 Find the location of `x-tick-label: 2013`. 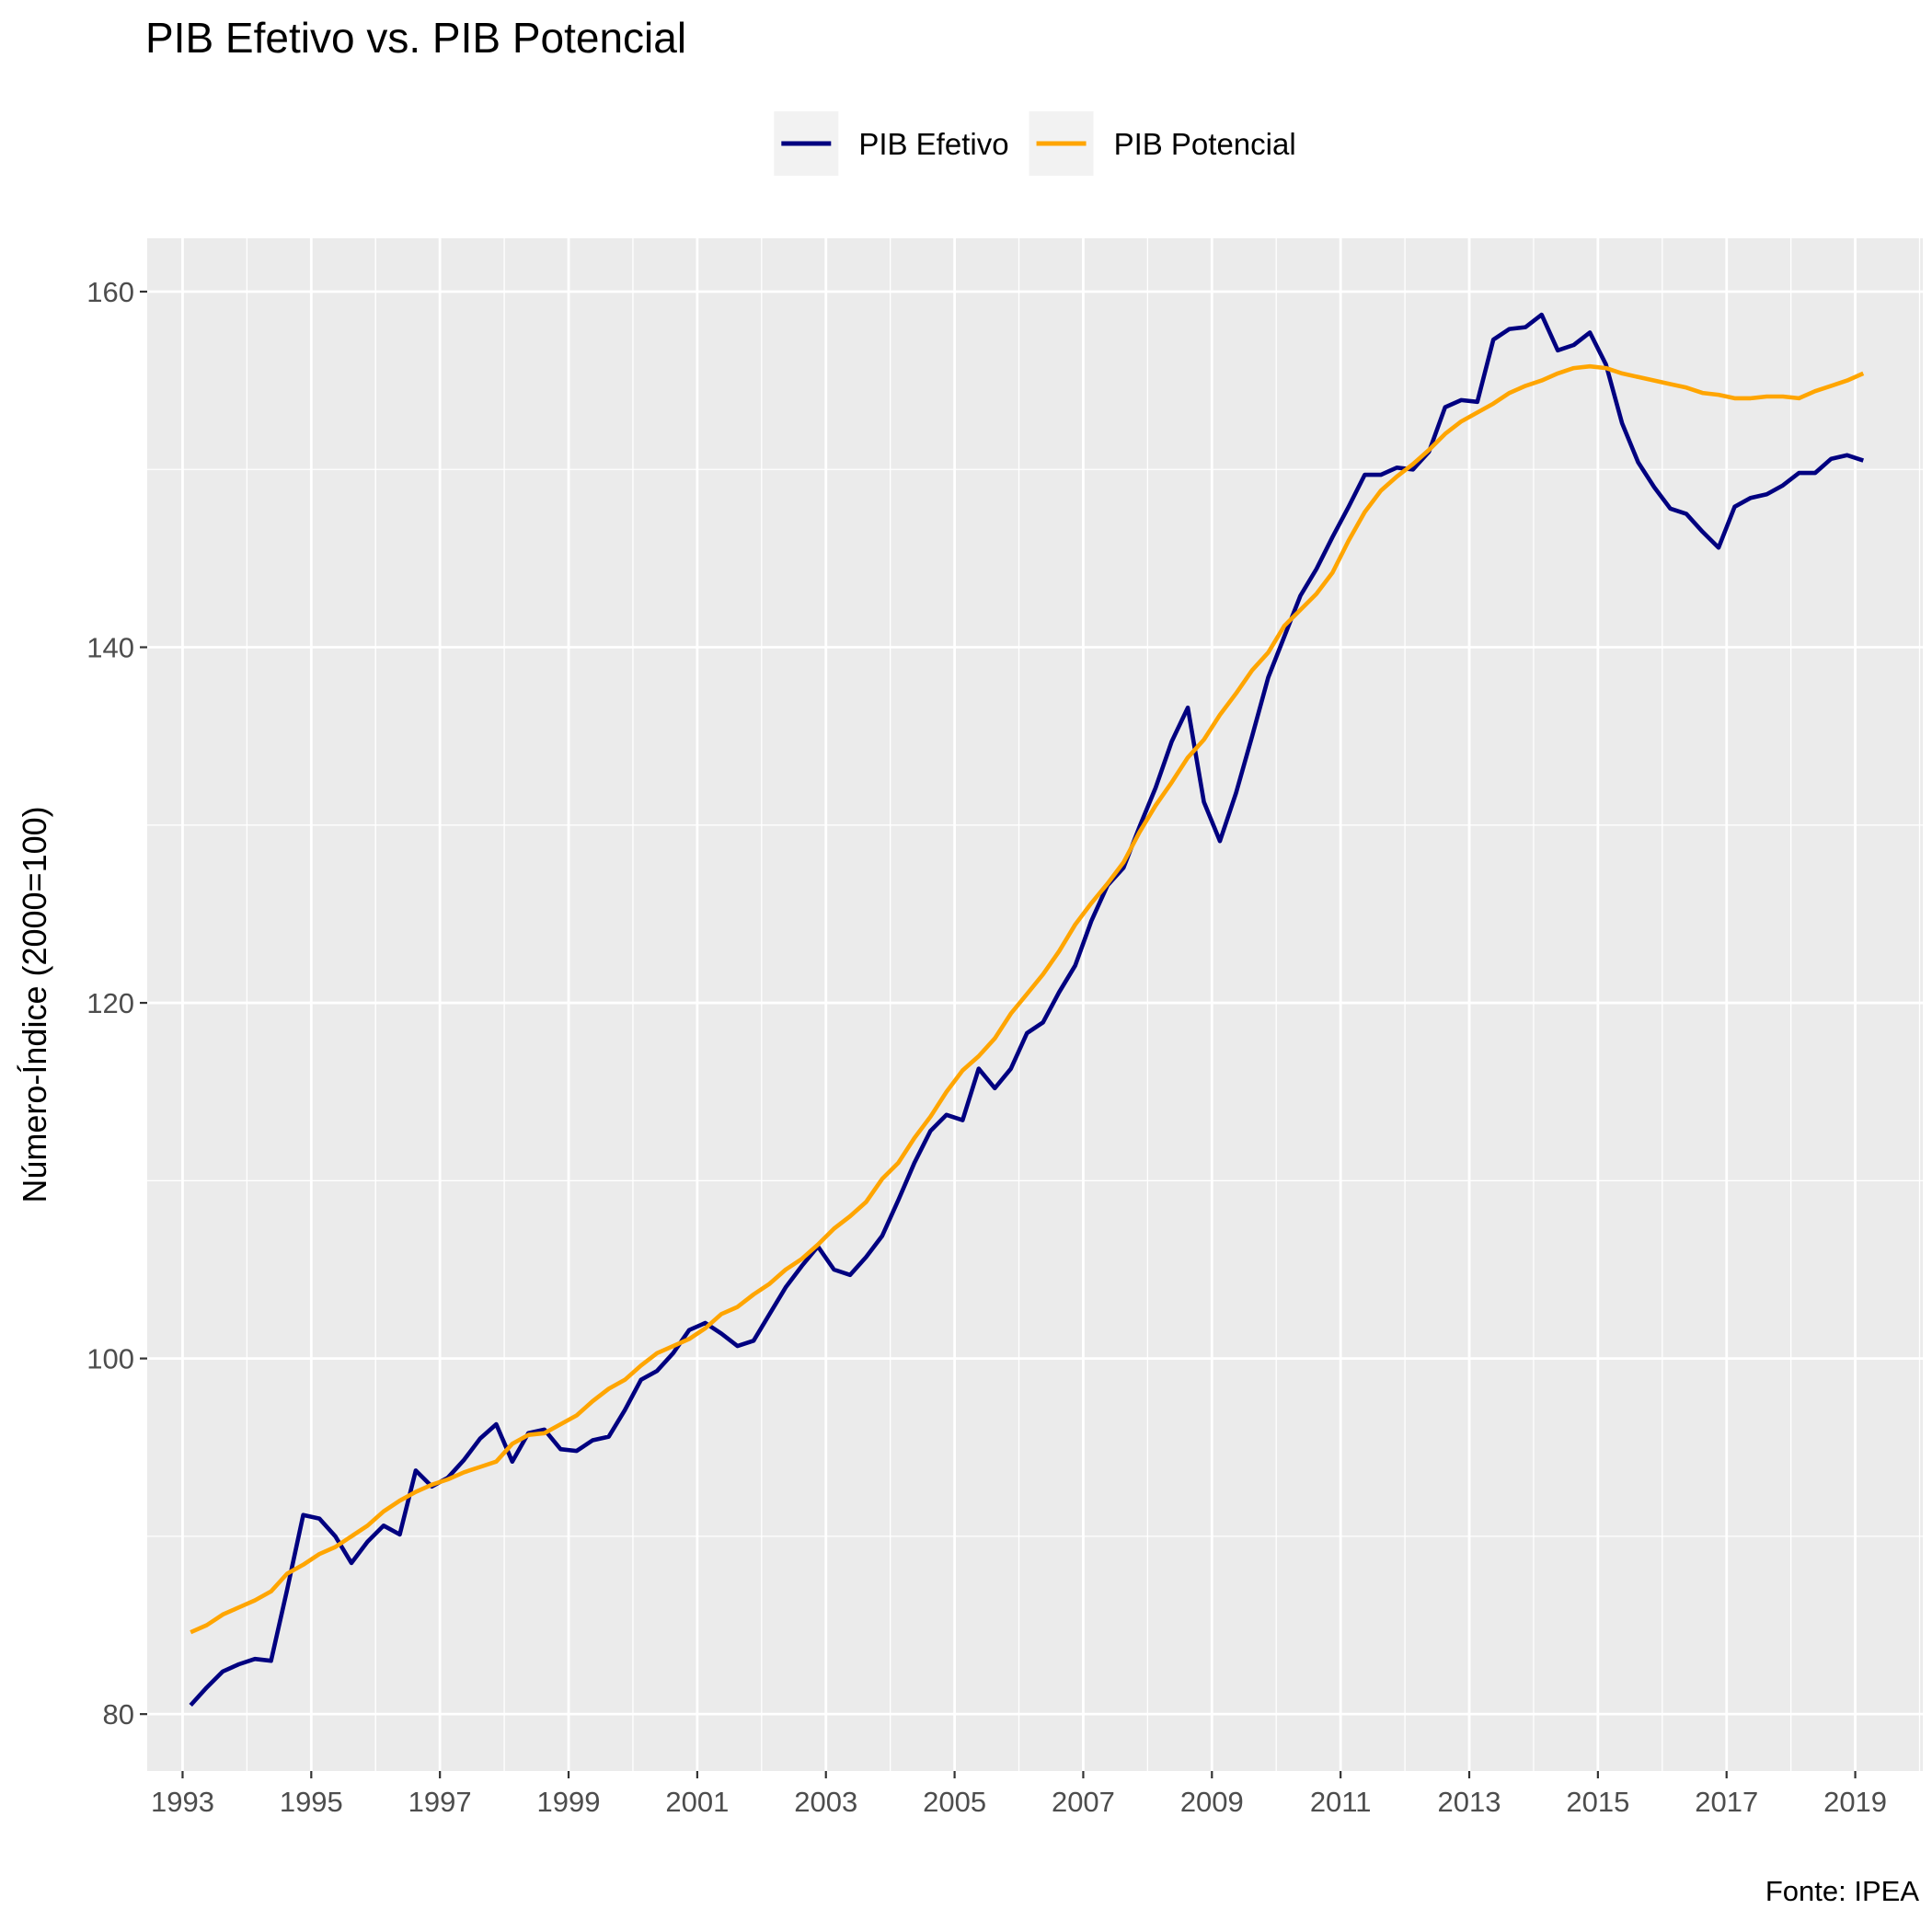

x-tick-label: 2013 is located at coordinates (1469, 1802).